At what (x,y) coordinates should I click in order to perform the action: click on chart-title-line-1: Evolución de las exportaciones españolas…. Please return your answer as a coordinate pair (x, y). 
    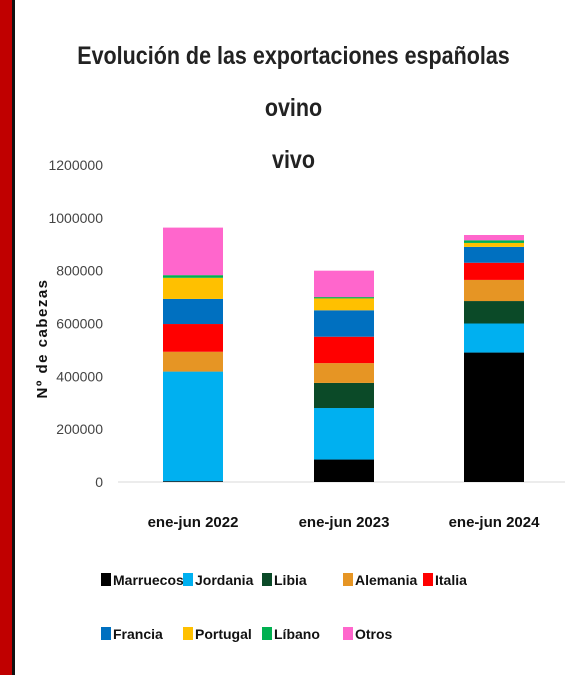
    Looking at the image, I should click on (293, 82).